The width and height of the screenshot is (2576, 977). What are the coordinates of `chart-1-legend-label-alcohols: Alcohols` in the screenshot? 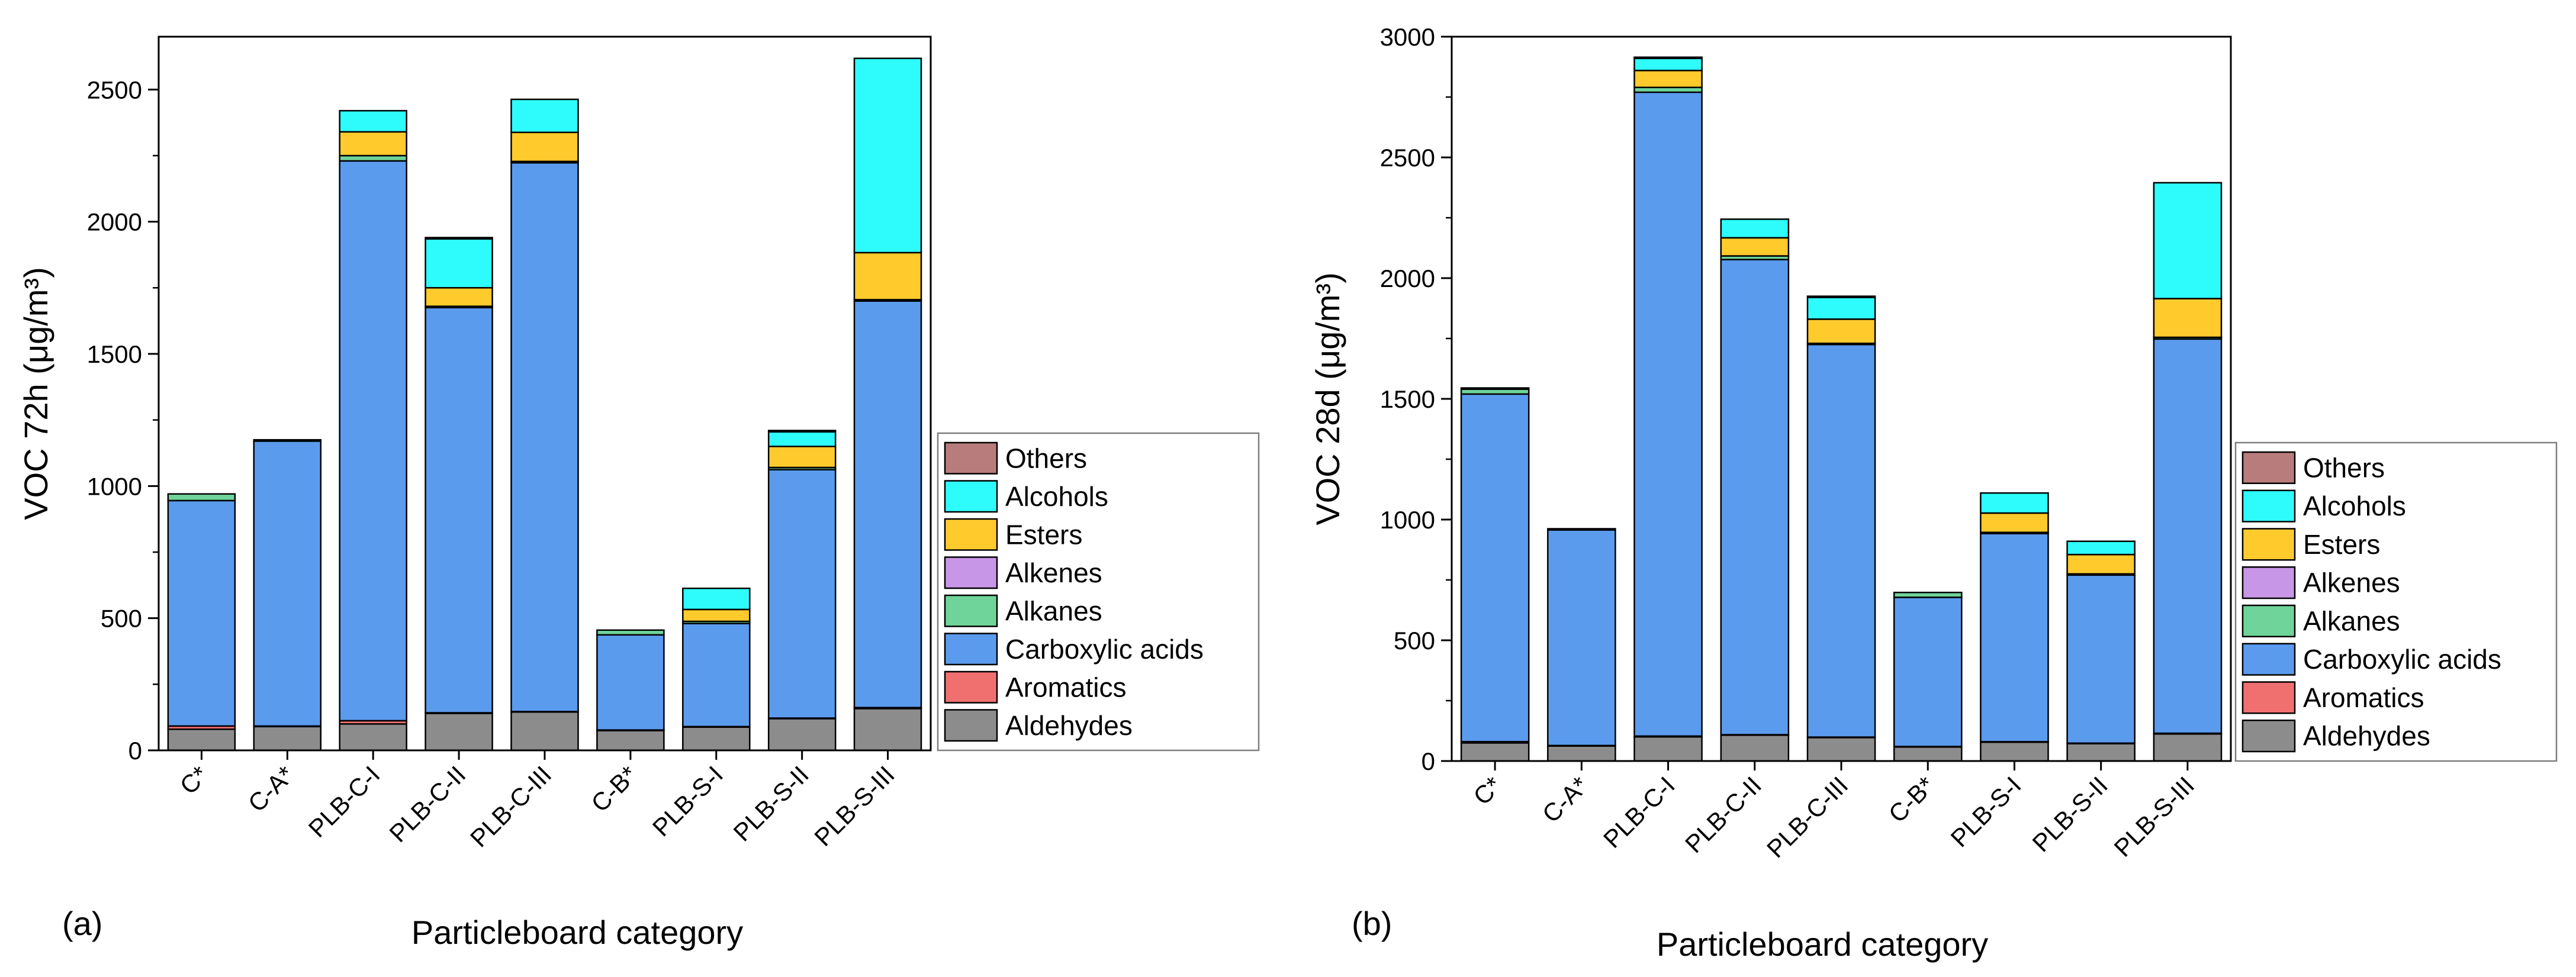 It's located at (1056, 496).